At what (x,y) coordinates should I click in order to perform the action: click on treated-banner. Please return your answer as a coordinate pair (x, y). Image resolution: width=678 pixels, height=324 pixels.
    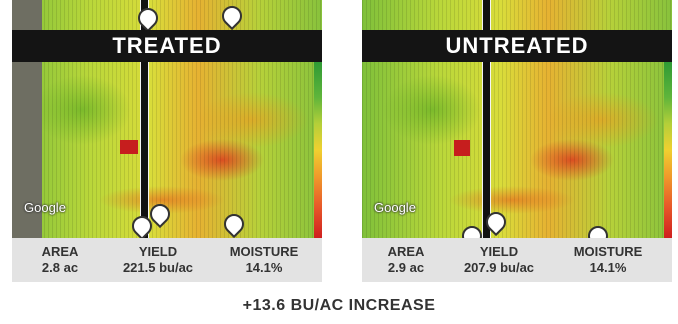
    Looking at the image, I should click on (167, 46).